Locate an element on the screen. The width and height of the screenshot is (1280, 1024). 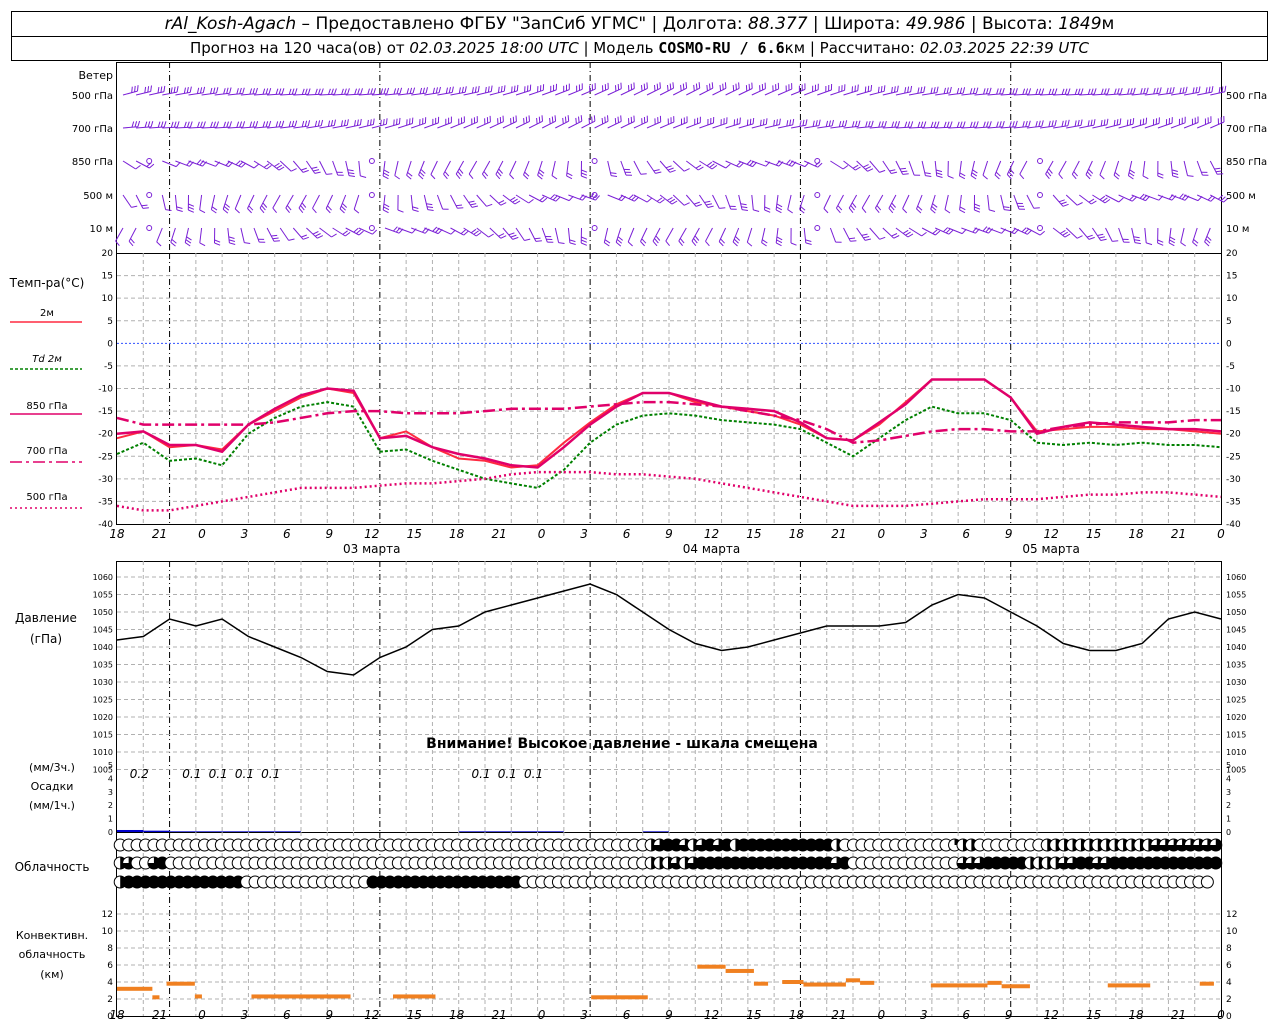
precipitation-plot: 0.2 0.1 0.1 0.1 0.1 0.1 0.1 0.1 is located at coordinates (393, 799).